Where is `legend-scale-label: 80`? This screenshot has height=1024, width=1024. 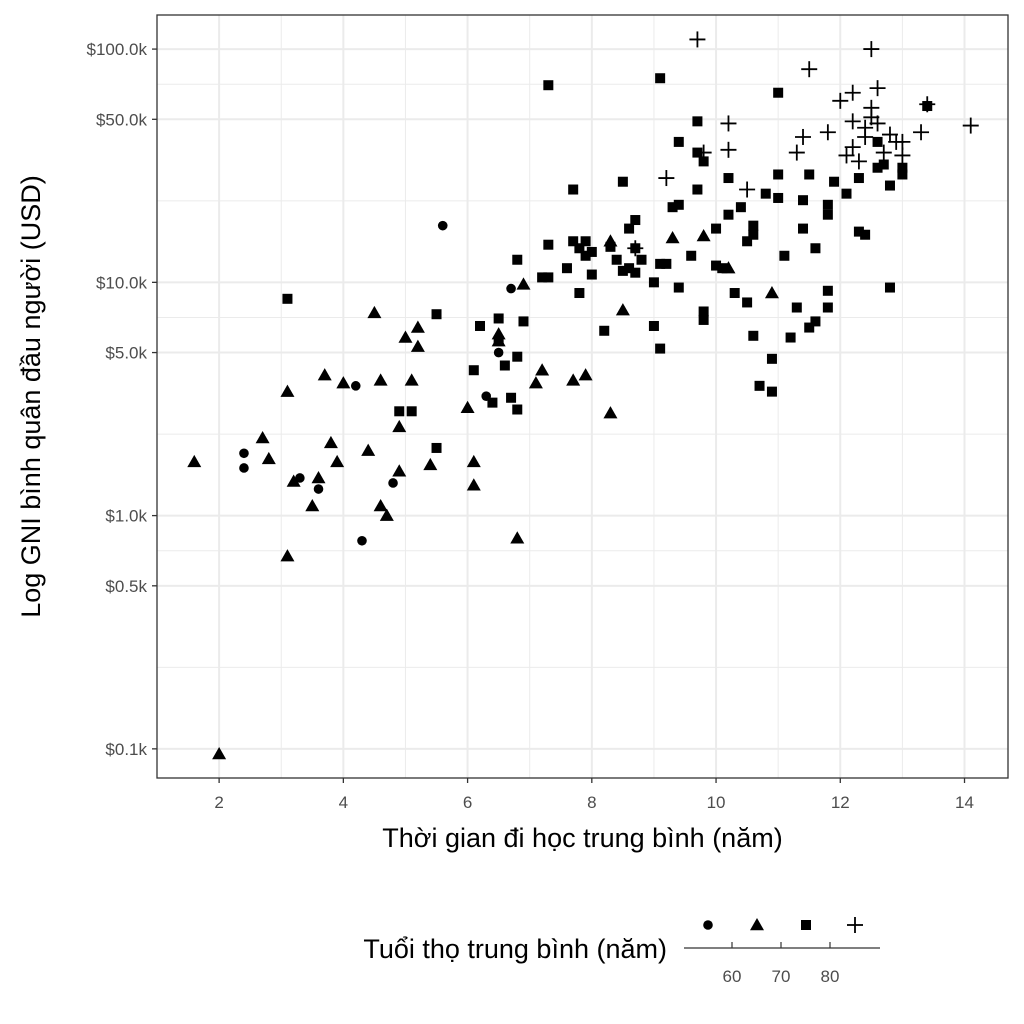
legend-scale-label: 80 is located at coordinates (830, 976).